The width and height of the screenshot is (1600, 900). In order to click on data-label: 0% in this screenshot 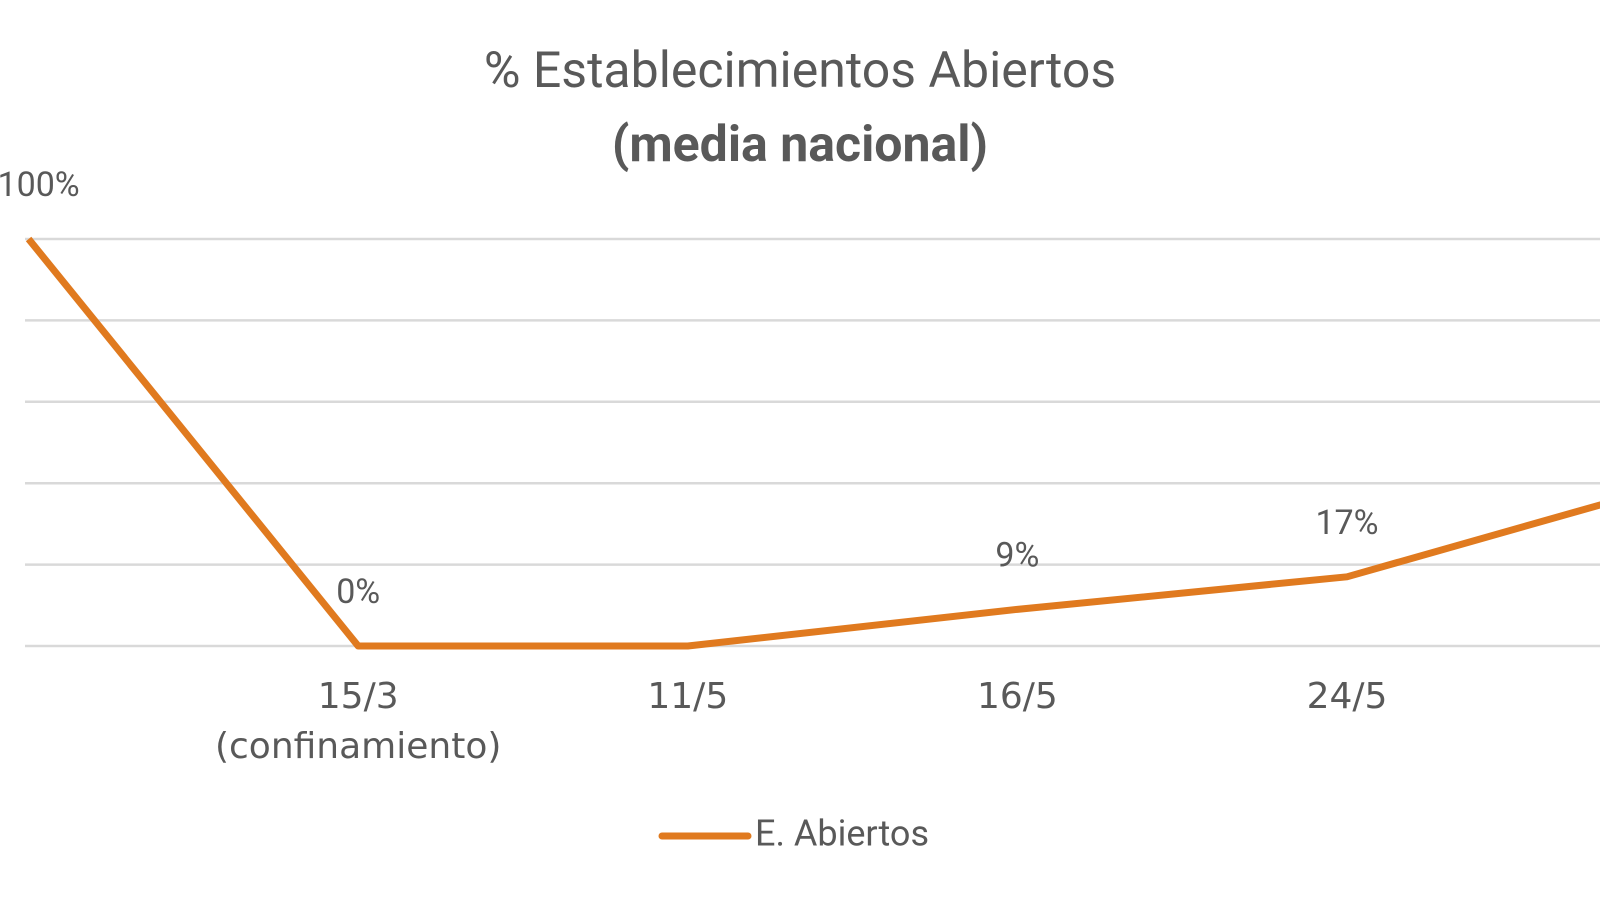, I will do `click(358, 592)`.